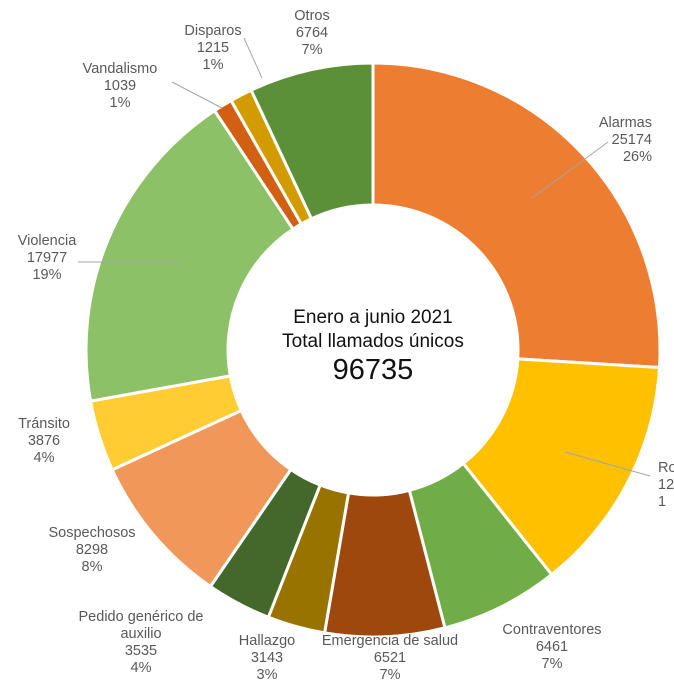 The image size is (674, 692). What do you see at coordinates (312, 141) in the screenshot?
I see `slice-otros` at bounding box center [312, 141].